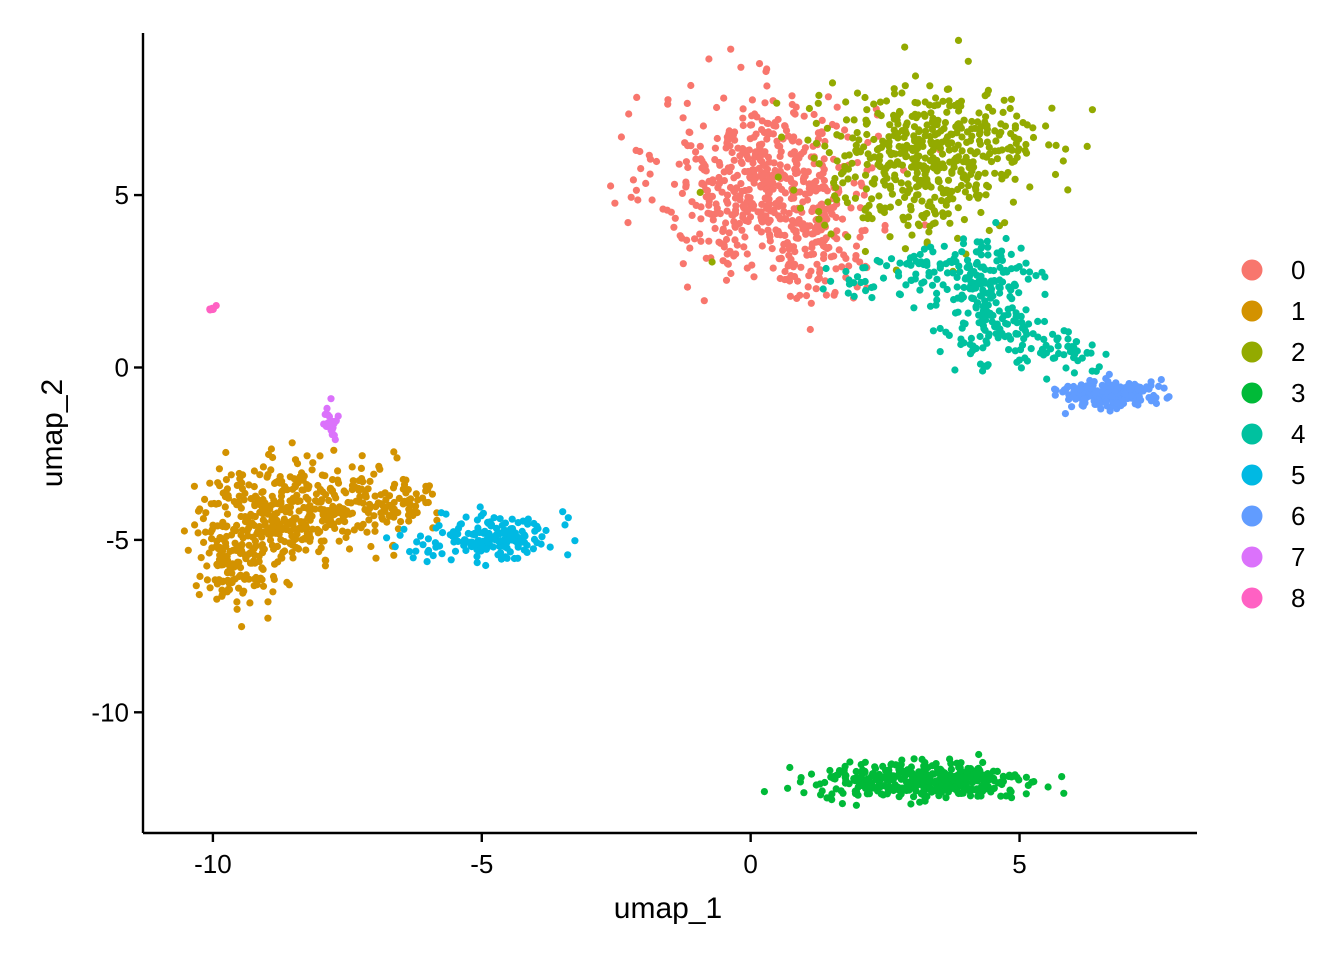 This screenshot has width=1344, height=960. What do you see at coordinates (117, 453) in the screenshot?
I see `y-ticks: 5 0 -5 -10` at bounding box center [117, 453].